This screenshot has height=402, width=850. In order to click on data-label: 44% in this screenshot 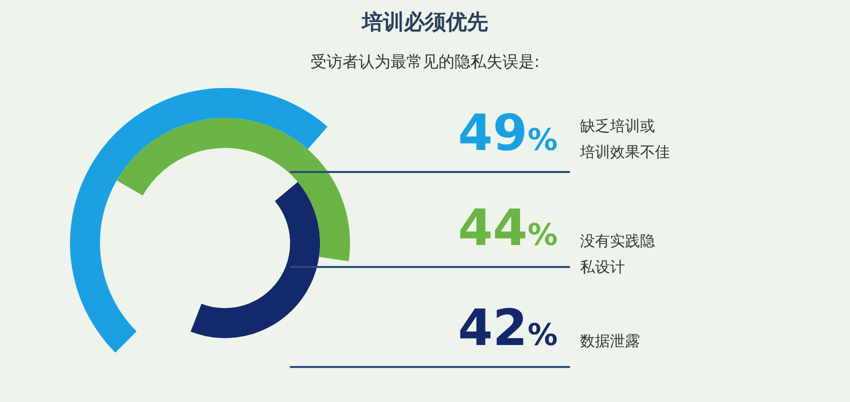, I will do `click(508, 228)`.